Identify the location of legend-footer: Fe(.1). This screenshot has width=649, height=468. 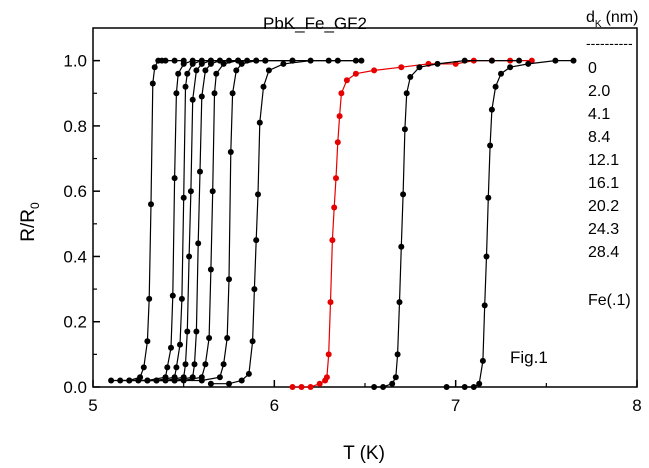
(609, 300).